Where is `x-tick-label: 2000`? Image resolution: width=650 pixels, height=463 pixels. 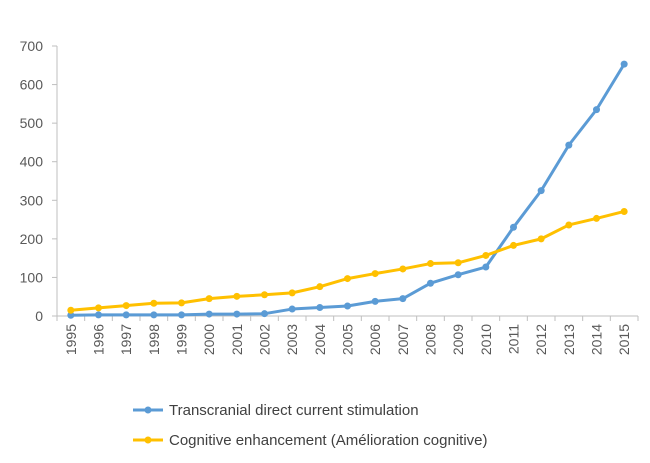 x-tick-label: 2000 is located at coordinates (209, 339).